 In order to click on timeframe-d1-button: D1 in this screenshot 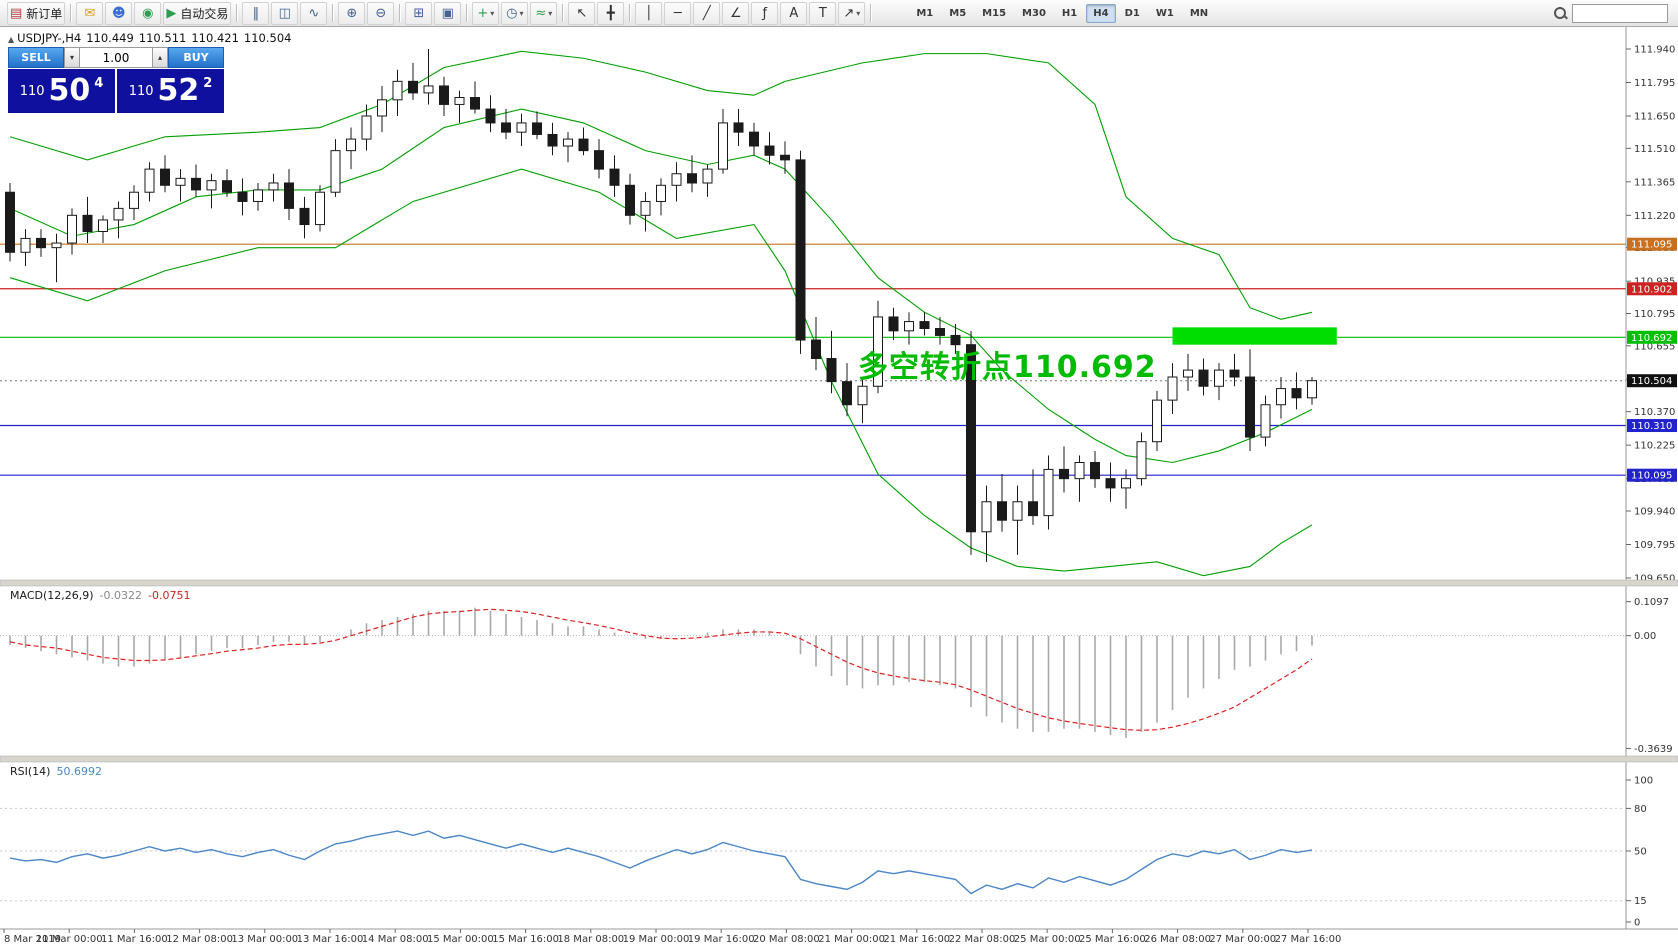, I will do `click(1132, 13)`.